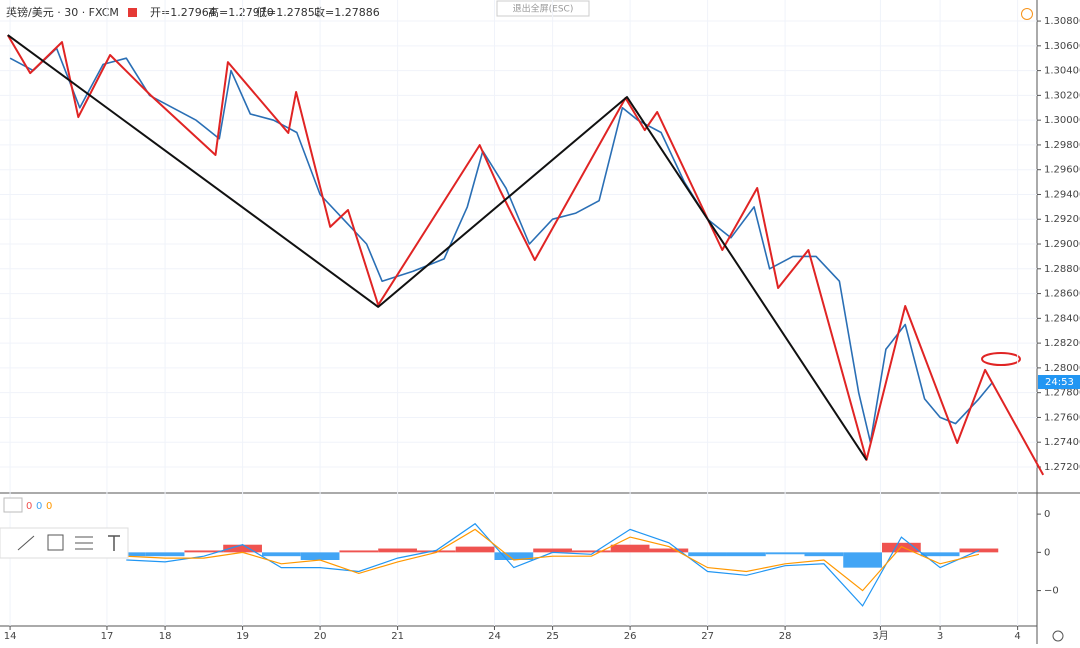  What do you see at coordinates (1027, 14) in the screenshot?
I see `alert-icon` at bounding box center [1027, 14].